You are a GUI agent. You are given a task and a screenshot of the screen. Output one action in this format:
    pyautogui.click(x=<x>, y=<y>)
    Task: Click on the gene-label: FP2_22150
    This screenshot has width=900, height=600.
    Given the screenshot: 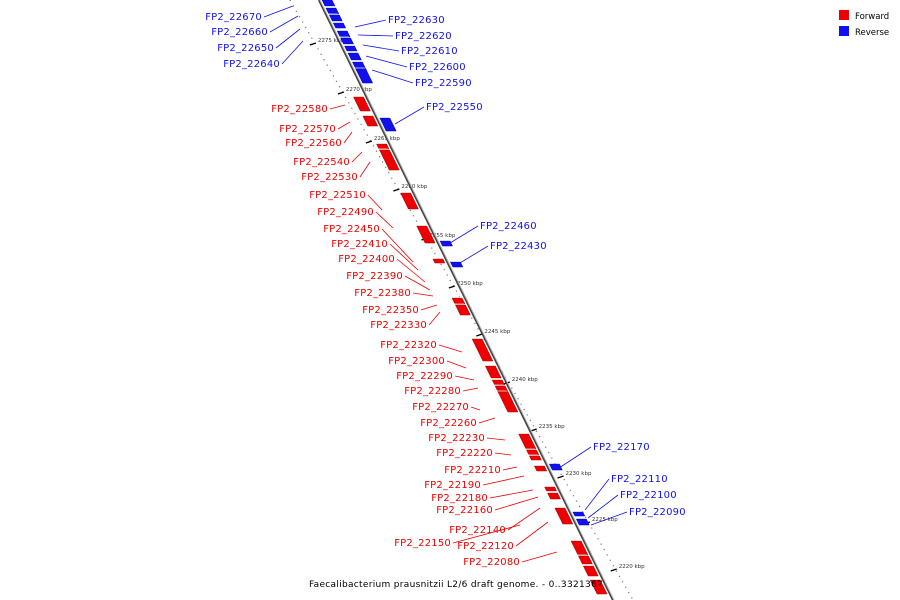 What is the action you would take?
    pyautogui.click(x=422, y=543)
    